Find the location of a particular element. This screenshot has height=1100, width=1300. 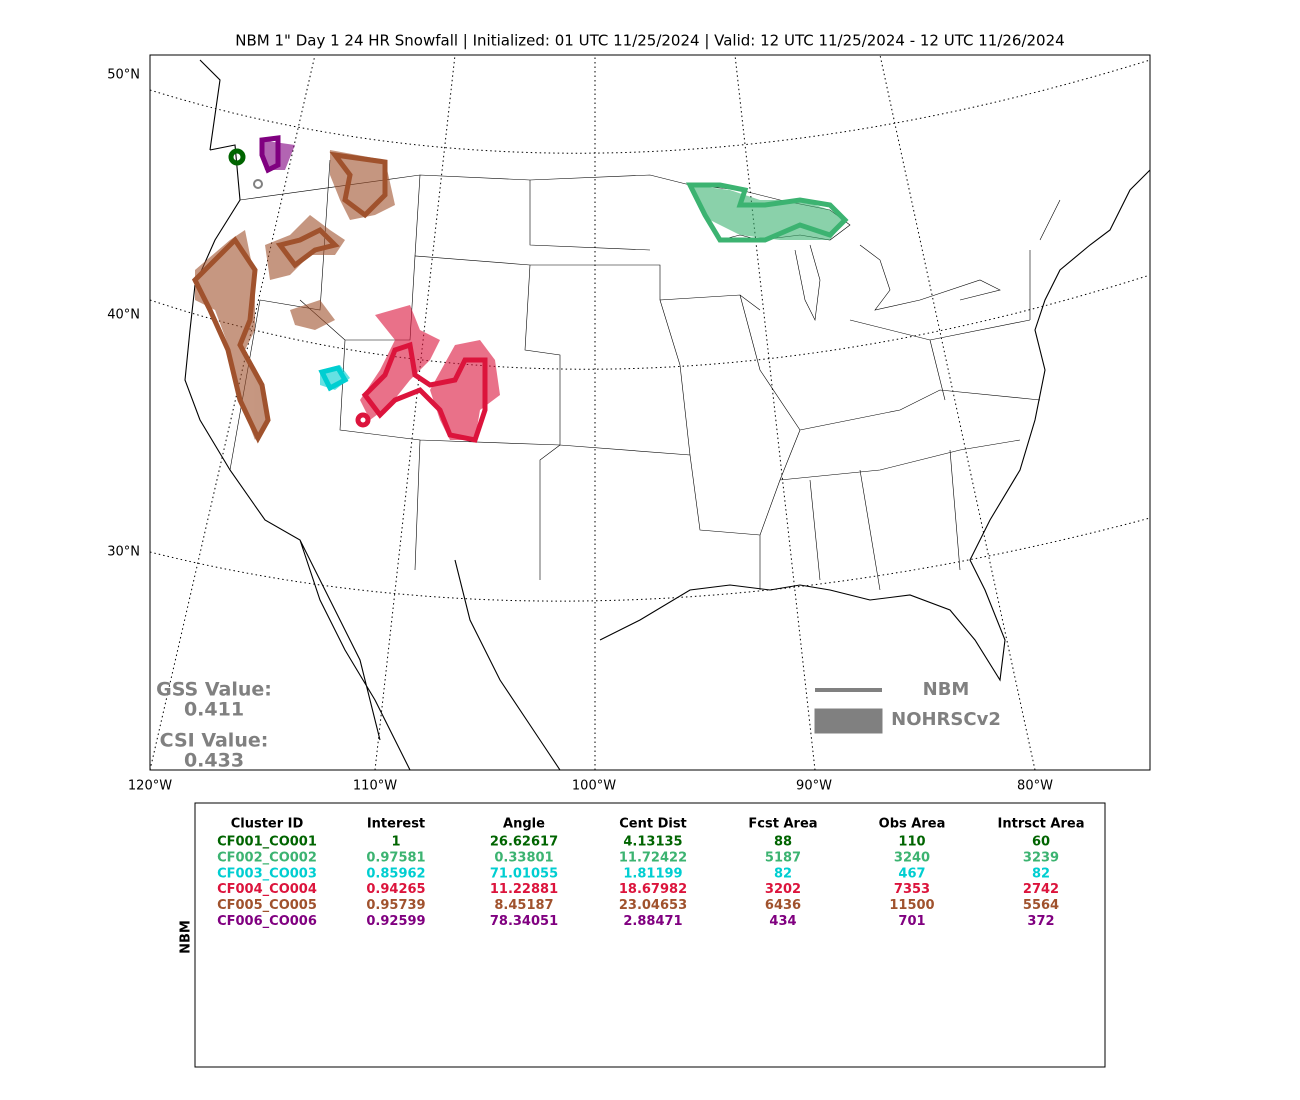

column-header: Intrsct Area is located at coordinates (1041, 824).